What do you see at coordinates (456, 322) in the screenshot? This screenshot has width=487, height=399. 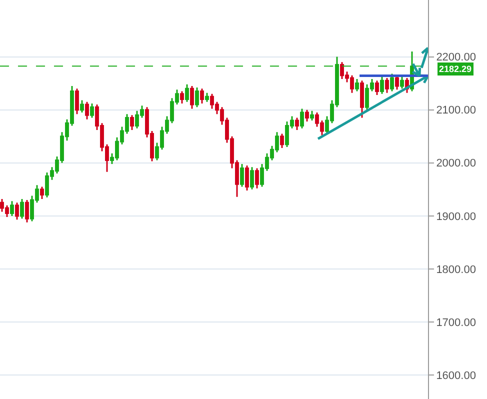 I see `y-tick-label: 1700.00` at bounding box center [456, 322].